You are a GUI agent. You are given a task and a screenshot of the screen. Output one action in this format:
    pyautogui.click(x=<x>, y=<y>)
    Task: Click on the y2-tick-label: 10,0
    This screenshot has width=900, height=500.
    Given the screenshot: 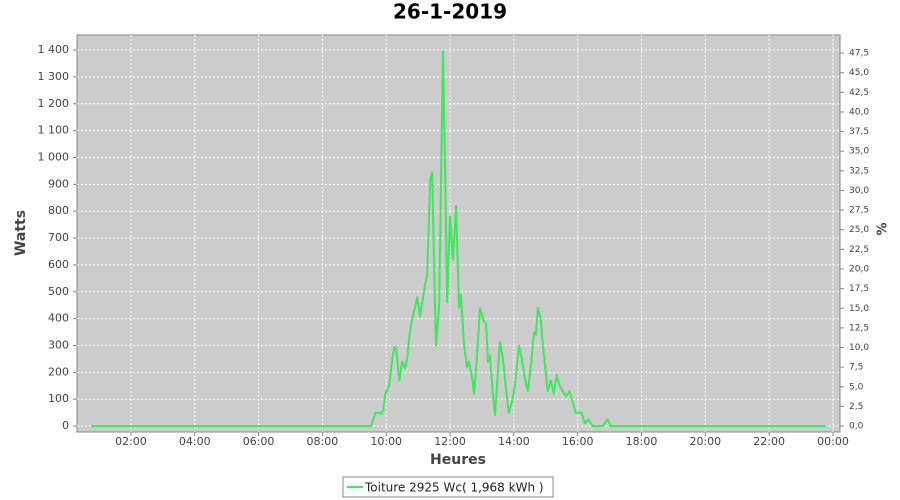 What is the action you would take?
    pyautogui.click(x=859, y=348)
    